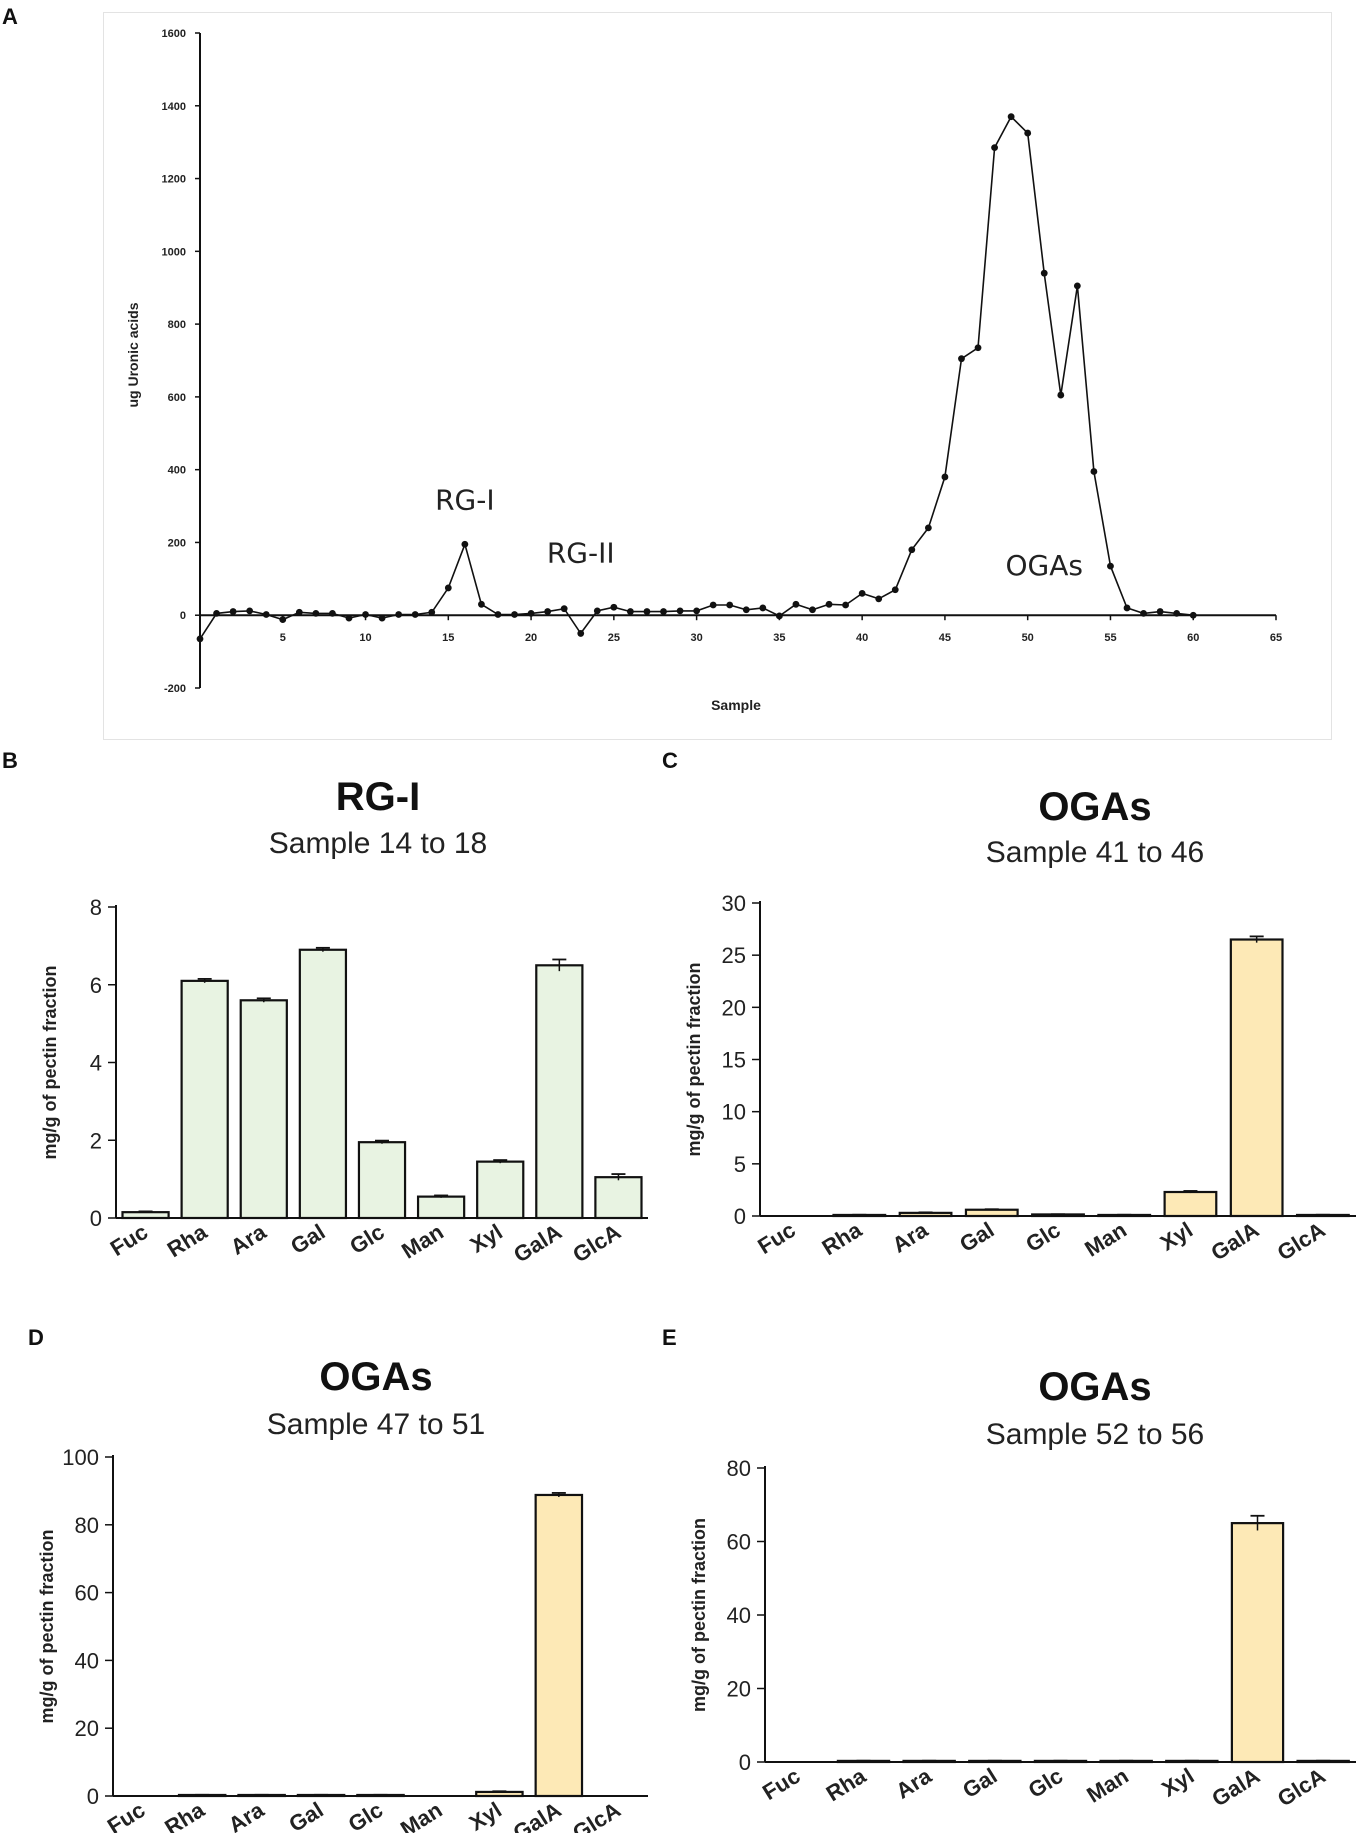 The width and height of the screenshot is (1362, 1833). Describe the element at coordinates (177, 398) in the screenshot. I see `a-y-tick-label: 600` at that location.